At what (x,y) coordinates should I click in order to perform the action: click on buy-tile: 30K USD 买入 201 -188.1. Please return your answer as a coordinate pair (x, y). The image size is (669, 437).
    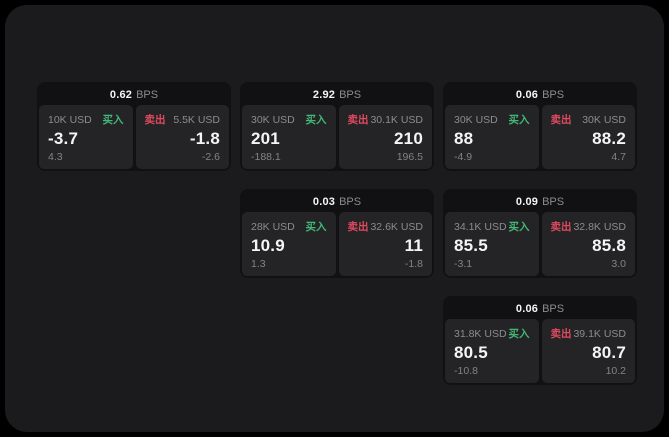
    Looking at the image, I should click on (289, 137).